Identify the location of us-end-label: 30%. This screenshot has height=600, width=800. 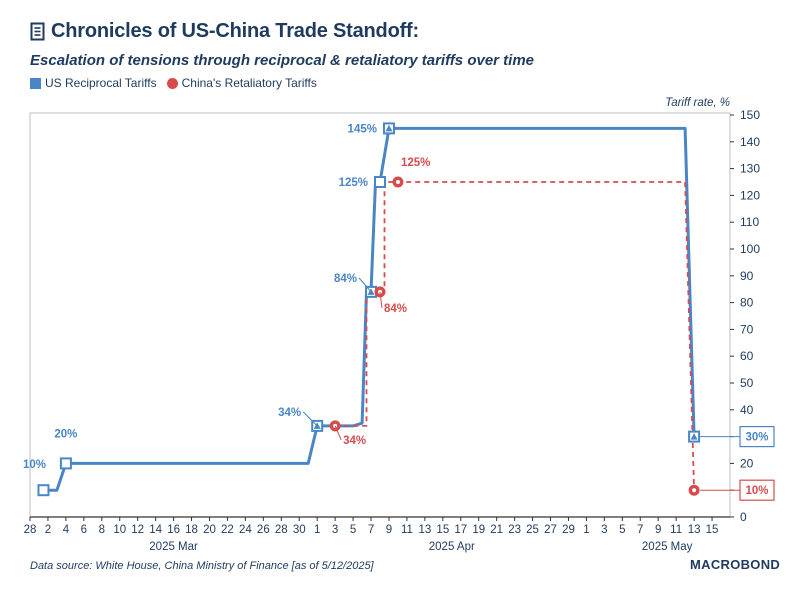
(756, 438).